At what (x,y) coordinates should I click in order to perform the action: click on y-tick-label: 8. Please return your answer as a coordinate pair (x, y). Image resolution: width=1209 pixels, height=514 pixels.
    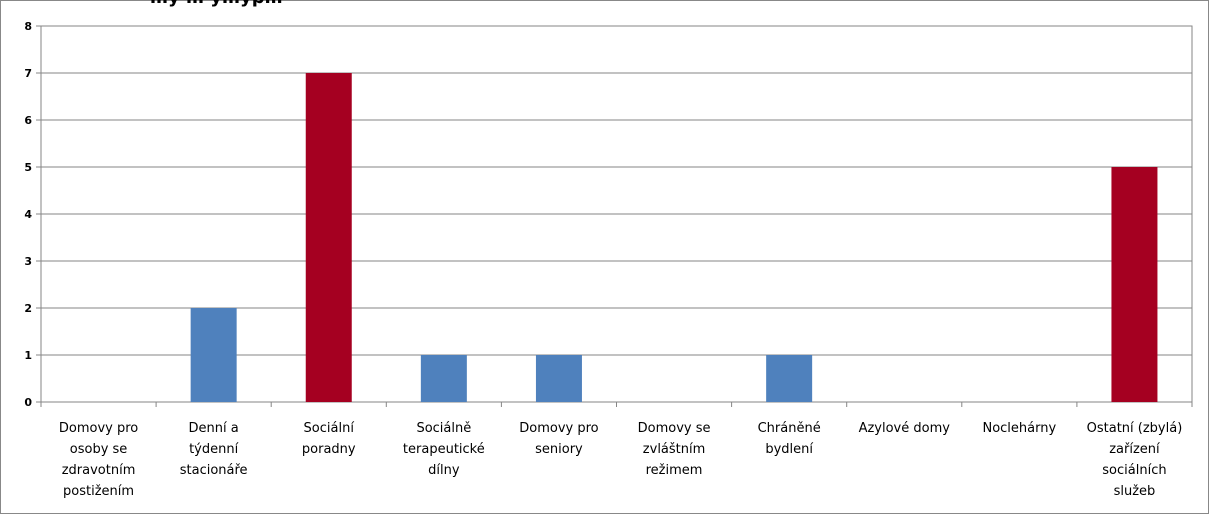
    Looking at the image, I should click on (28, 26).